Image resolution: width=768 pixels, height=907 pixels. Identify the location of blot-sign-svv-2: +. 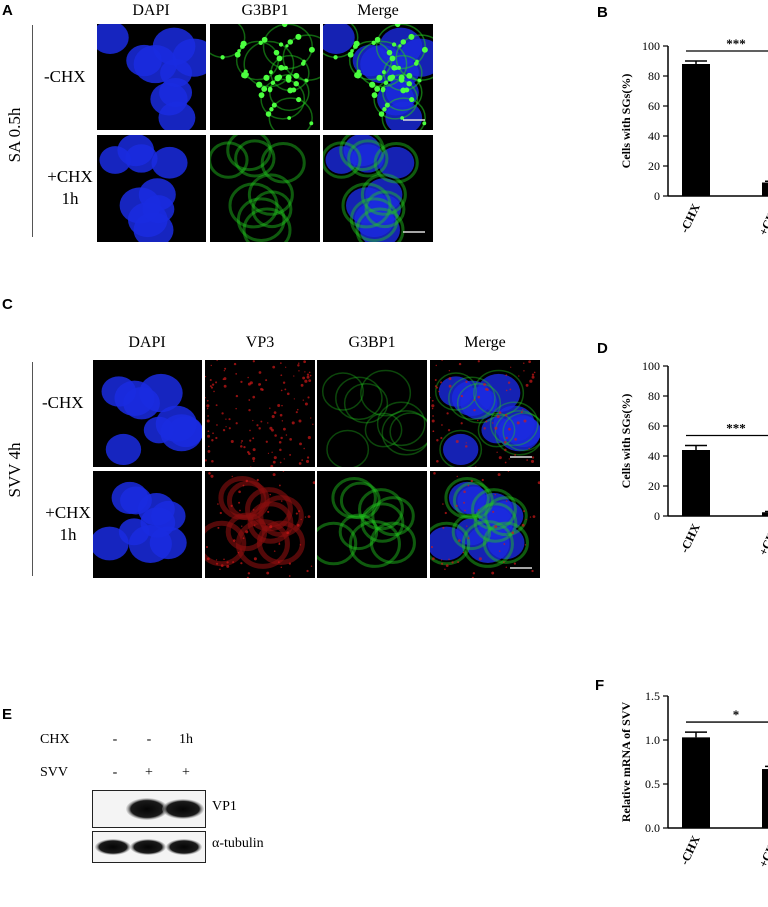
(149, 772).